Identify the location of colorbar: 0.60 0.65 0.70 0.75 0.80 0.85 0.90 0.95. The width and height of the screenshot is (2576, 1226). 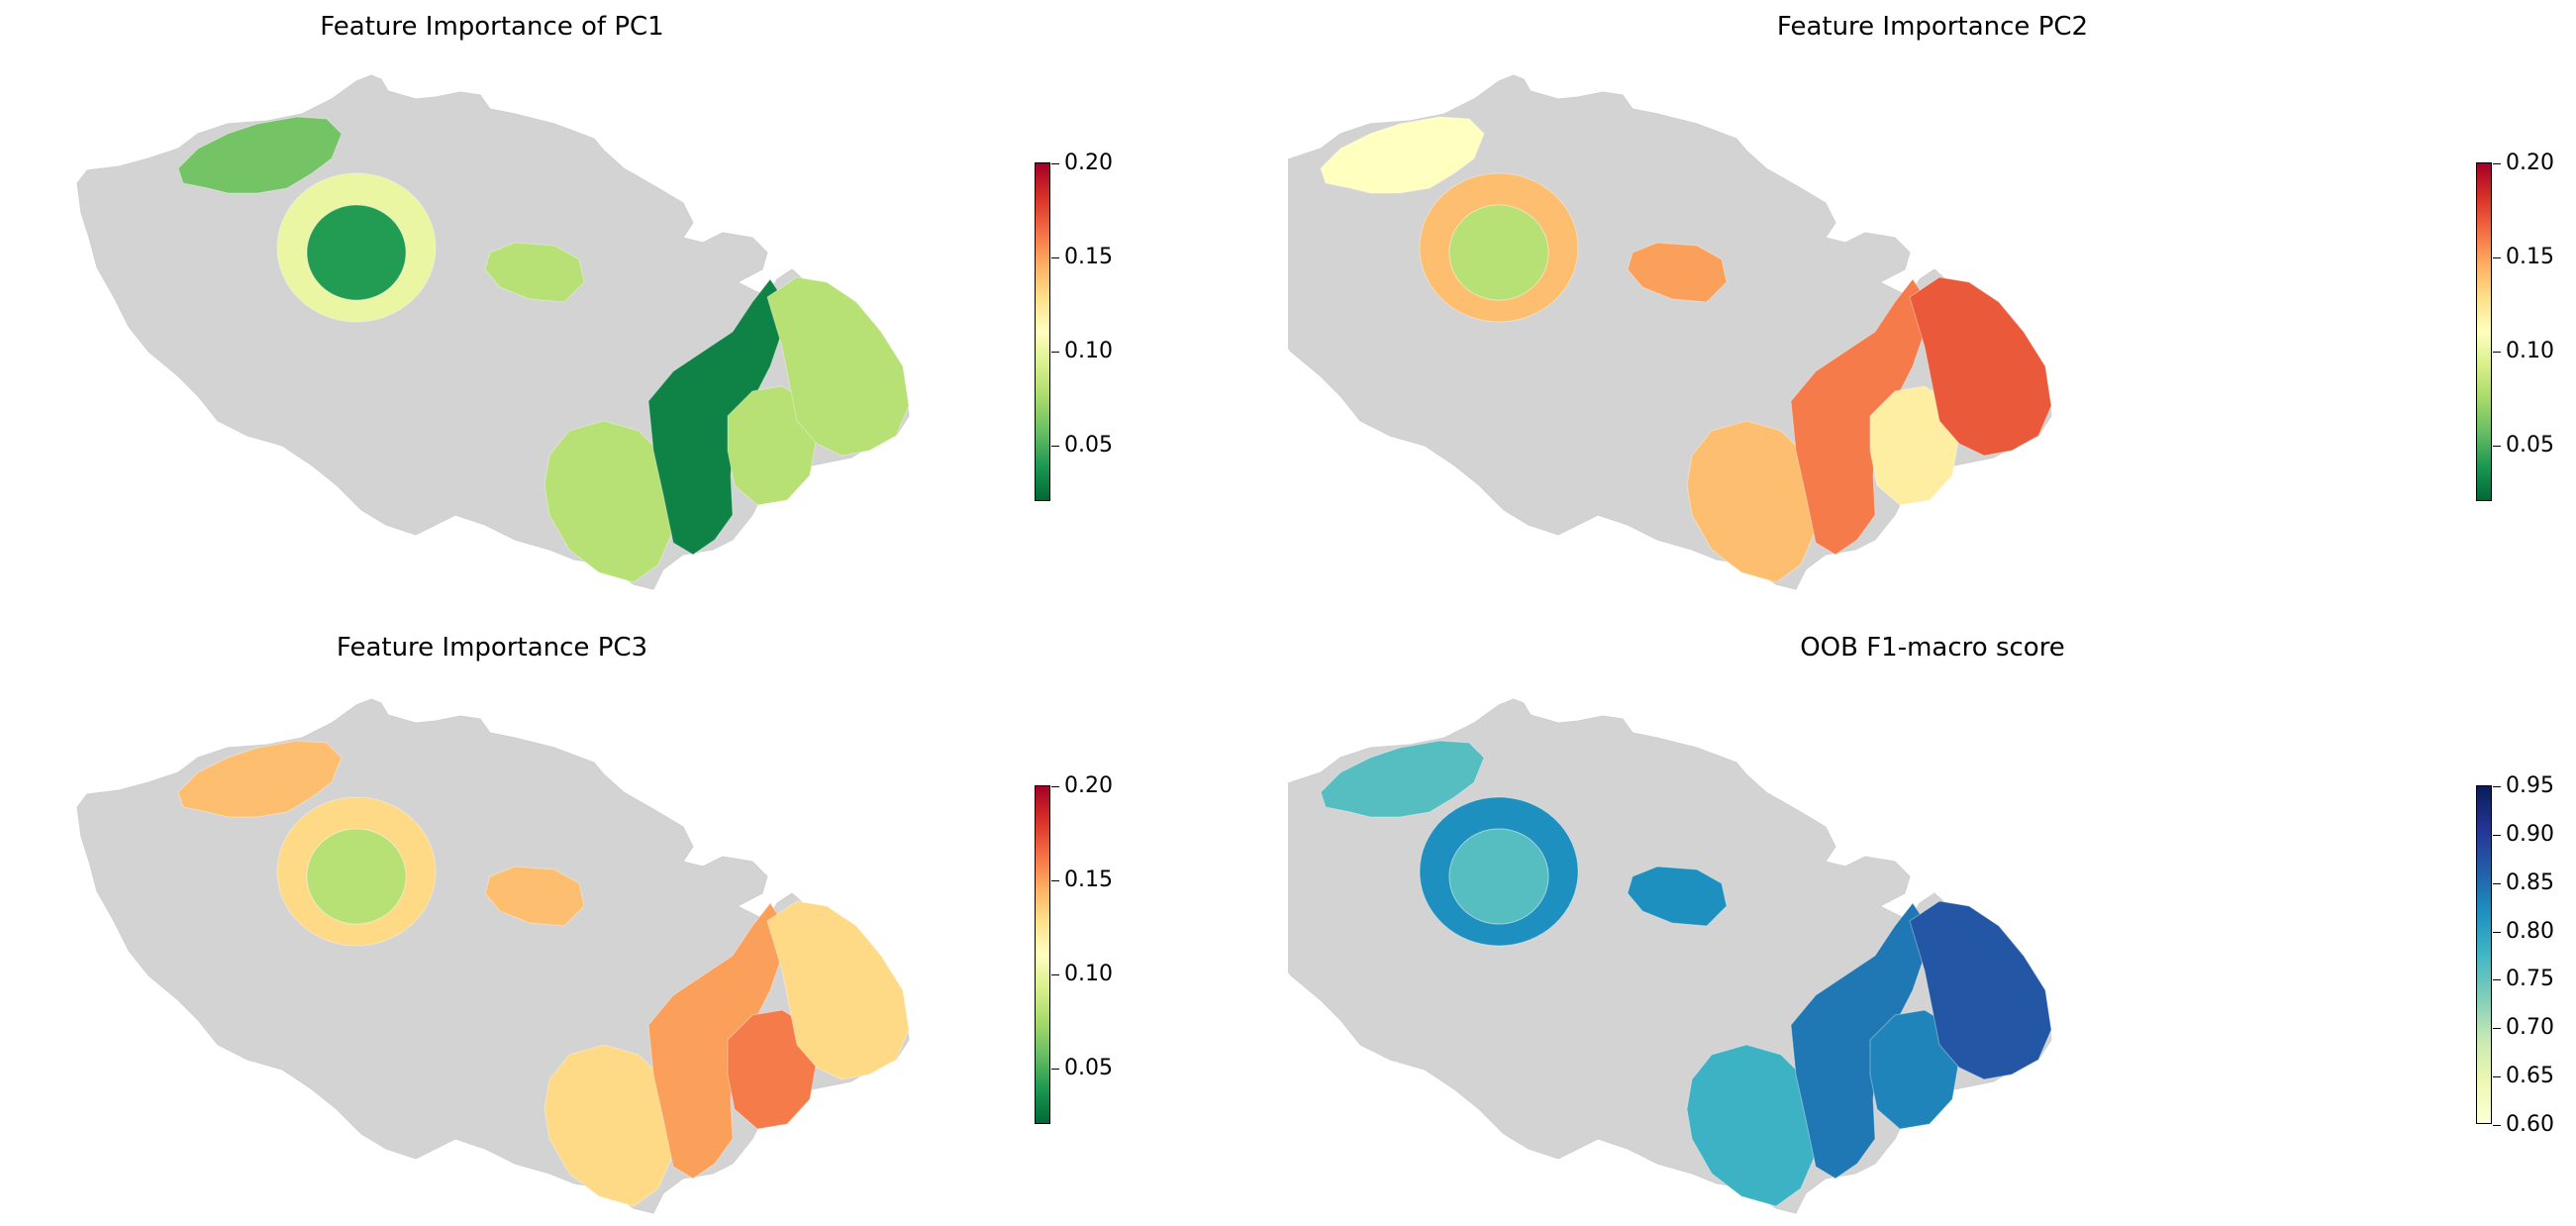
(2515, 955).